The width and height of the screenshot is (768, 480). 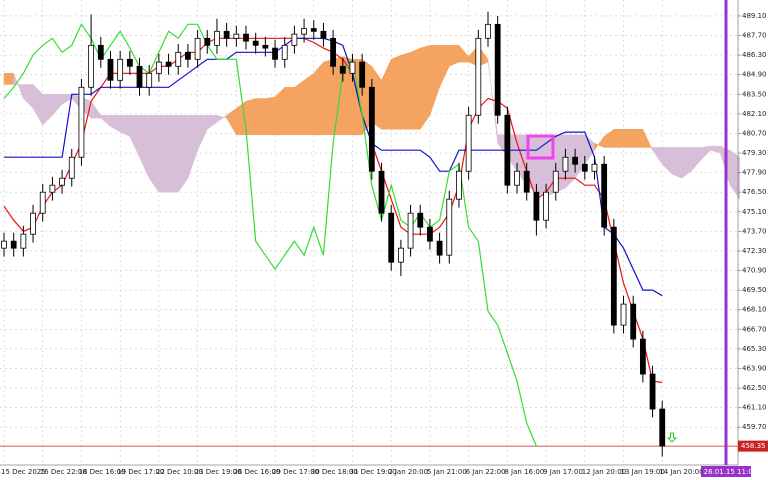 What do you see at coordinates (754, 368) in the screenshot?
I see `y-tick-label: 463.90` at bounding box center [754, 368].